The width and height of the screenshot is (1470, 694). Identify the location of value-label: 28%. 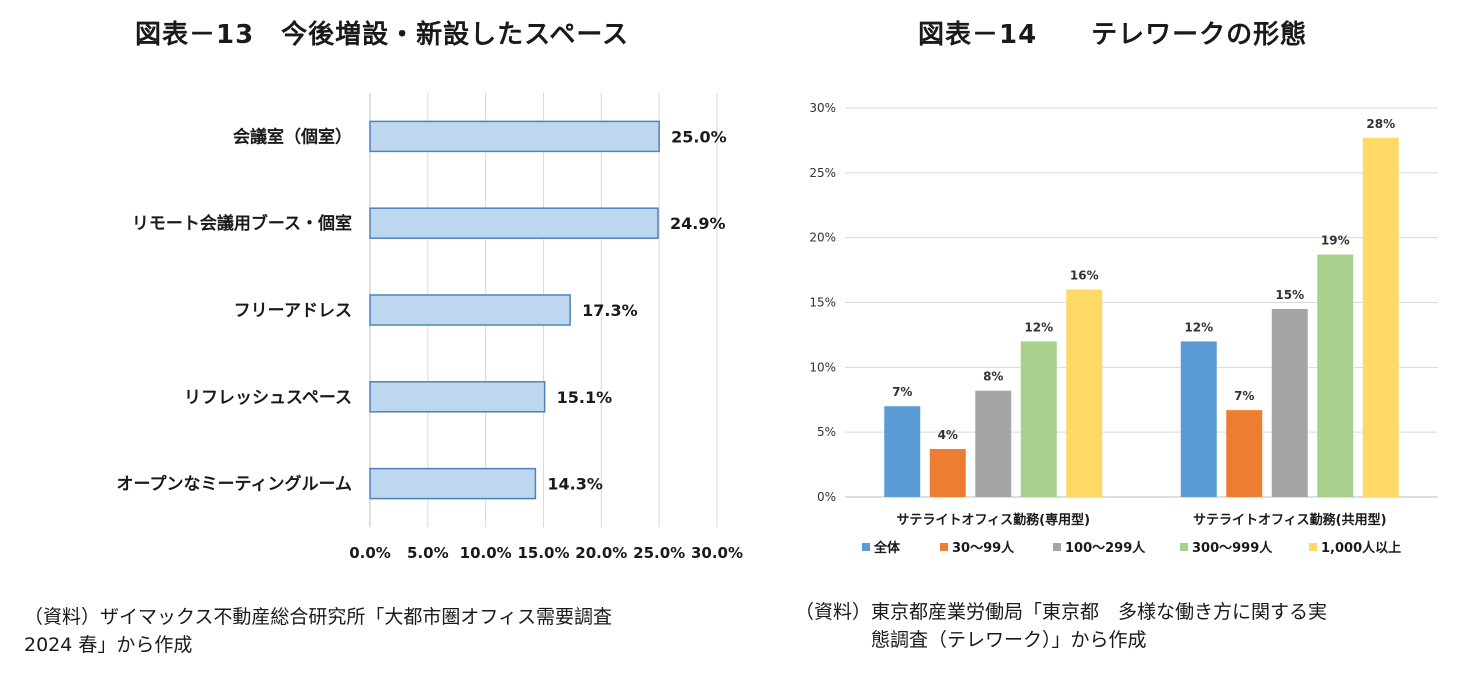
(1380, 124).